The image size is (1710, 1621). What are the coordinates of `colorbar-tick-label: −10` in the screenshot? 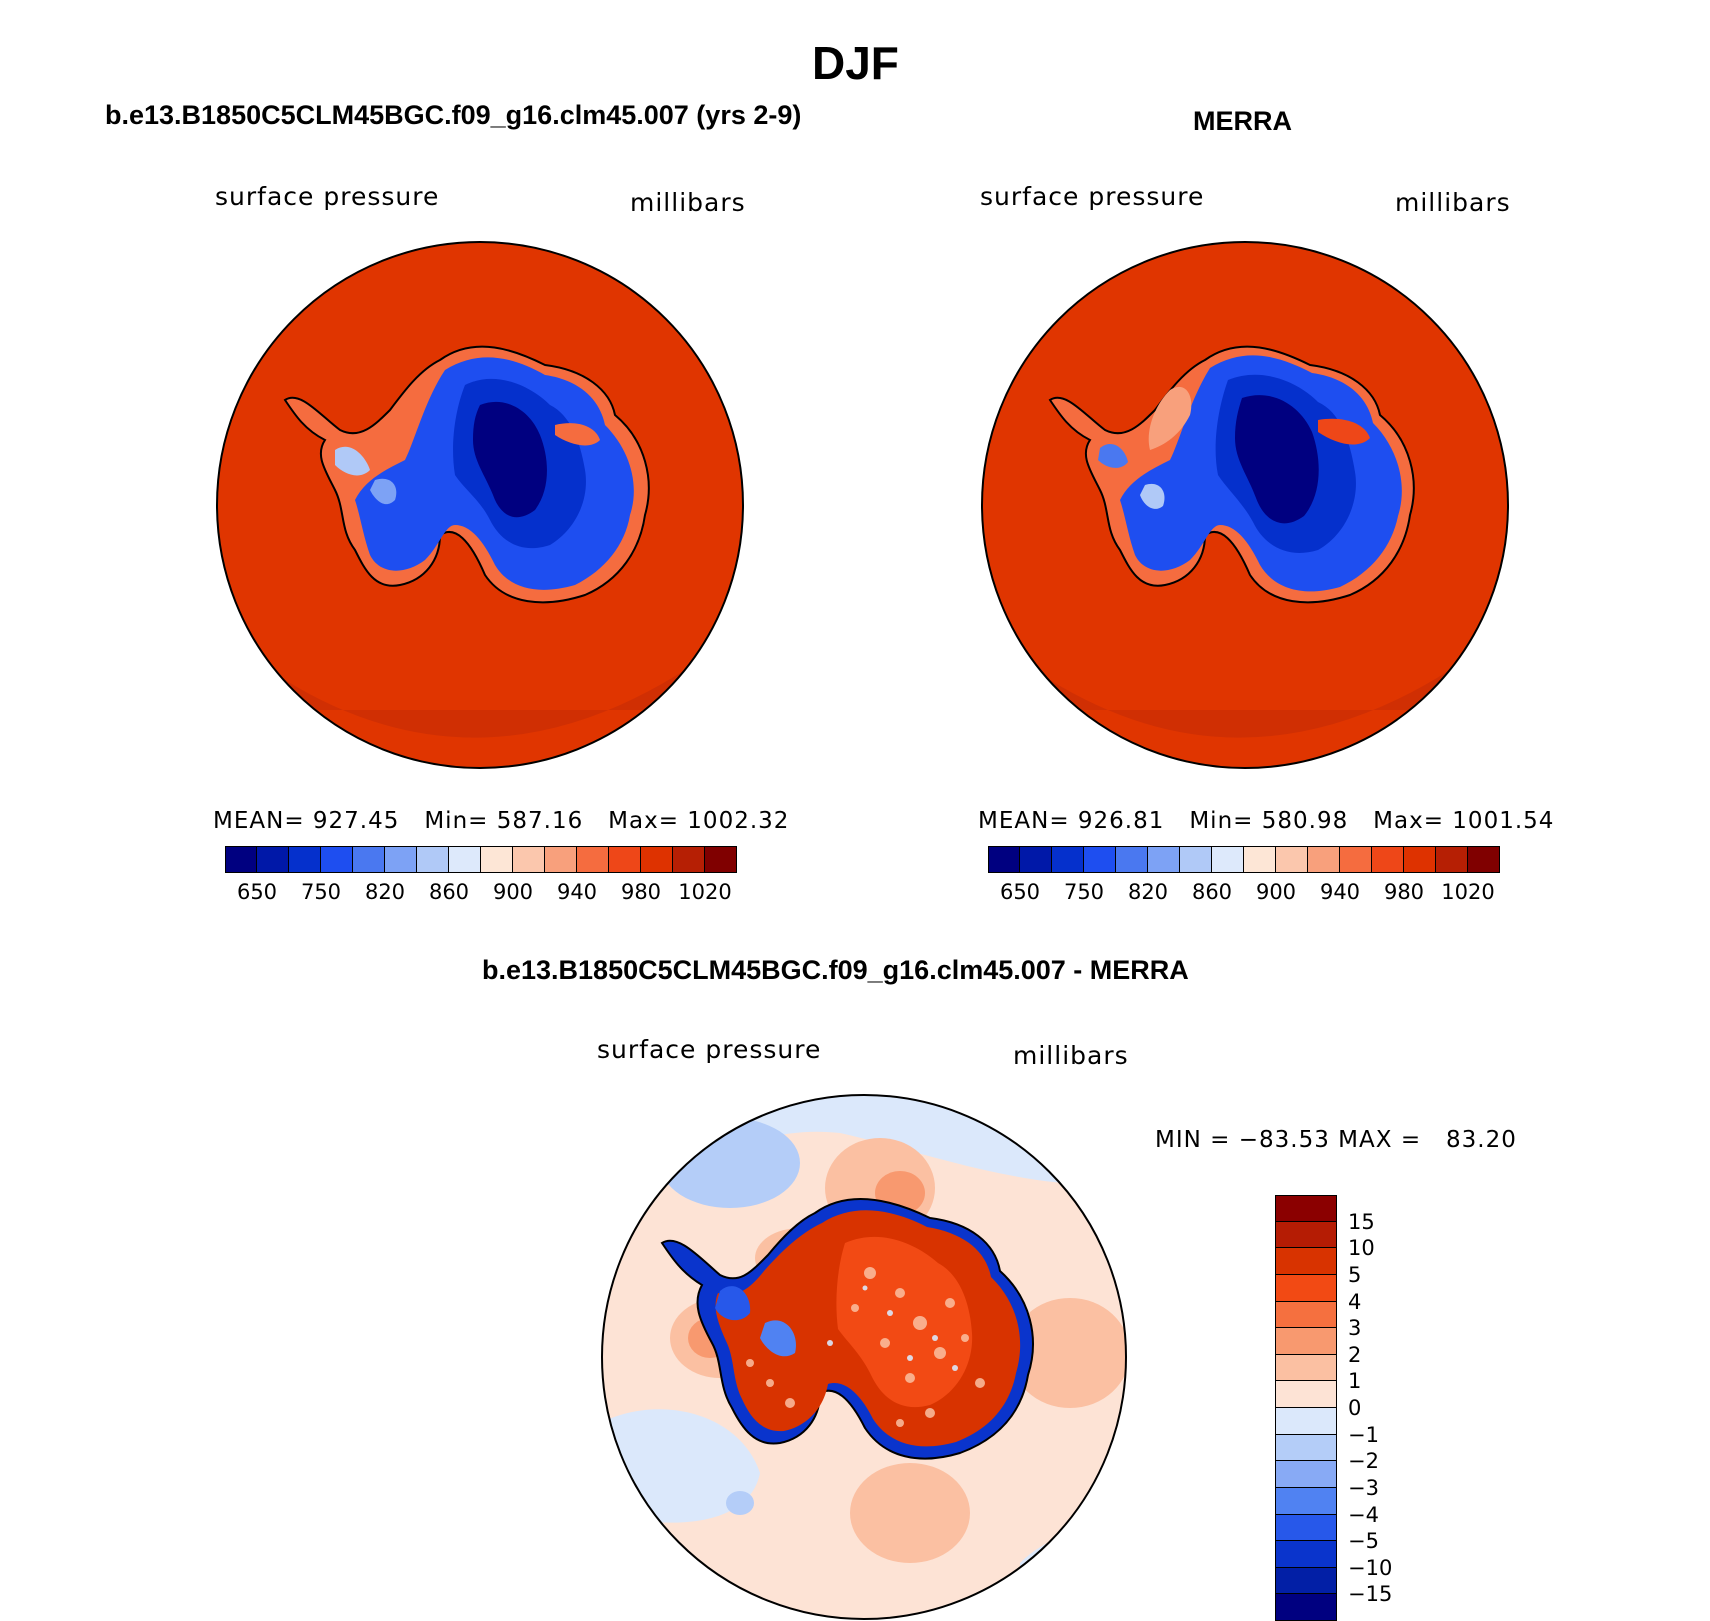 It's located at (1370, 1567).